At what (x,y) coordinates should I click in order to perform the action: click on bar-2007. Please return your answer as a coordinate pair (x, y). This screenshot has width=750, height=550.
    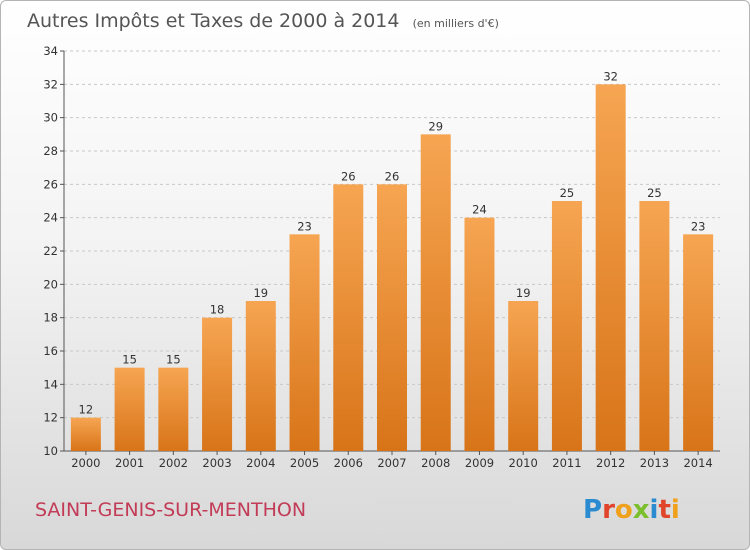
    Looking at the image, I should click on (392, 318).